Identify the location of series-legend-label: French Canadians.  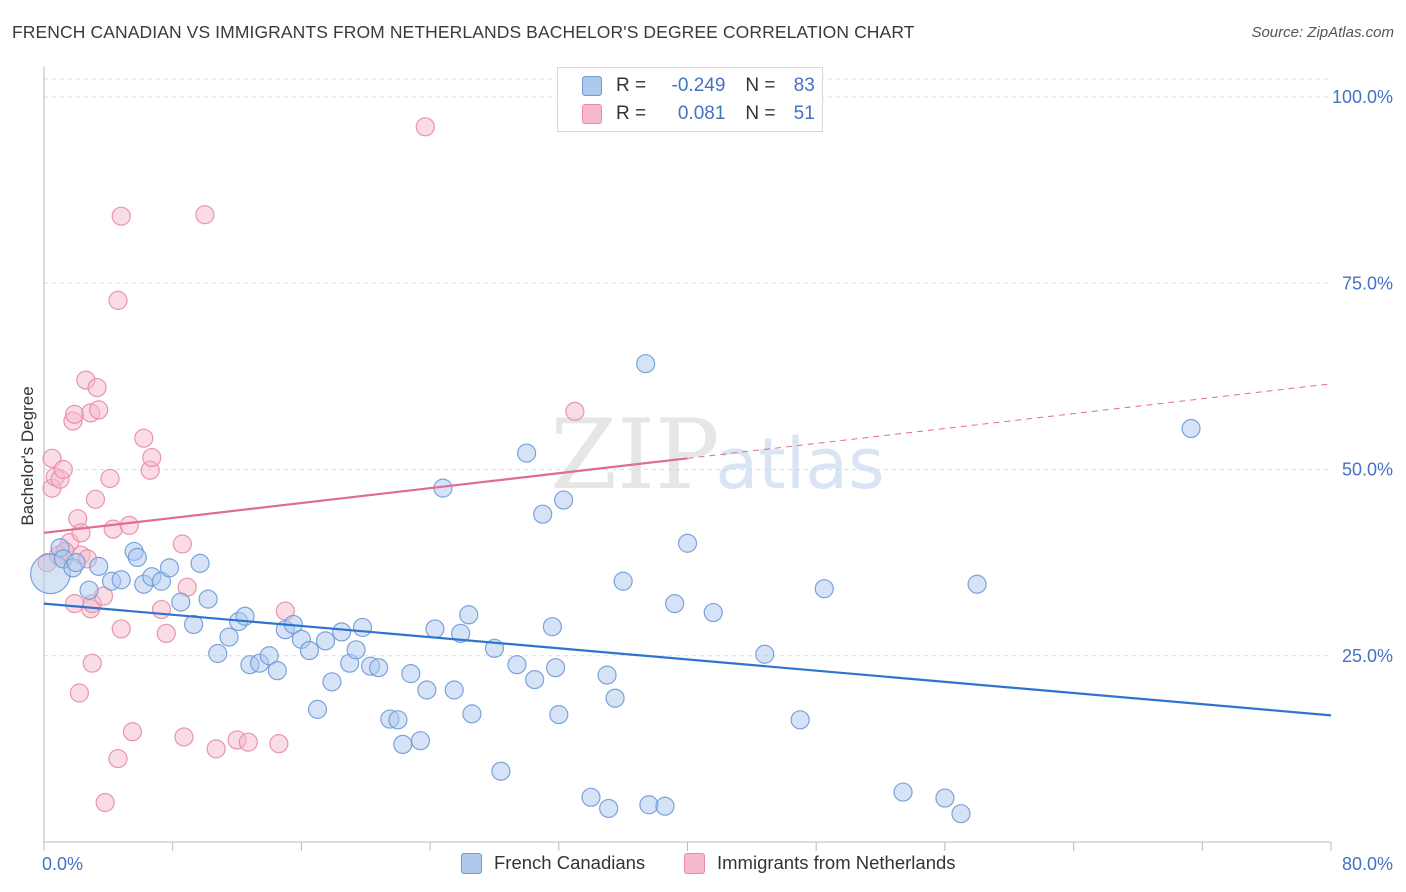
(570, 862).